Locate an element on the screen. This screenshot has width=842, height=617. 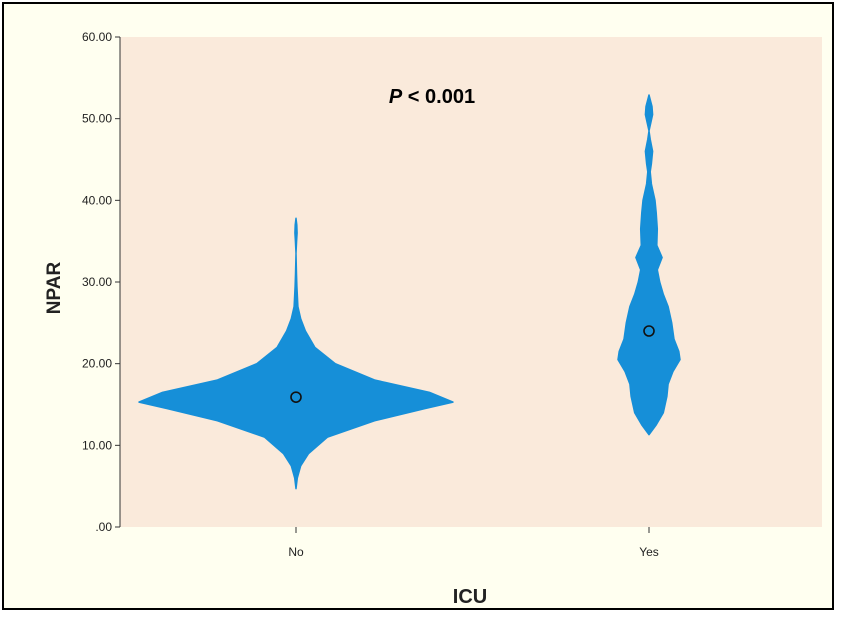
median-marker-no is located at coordinates (296, 397).